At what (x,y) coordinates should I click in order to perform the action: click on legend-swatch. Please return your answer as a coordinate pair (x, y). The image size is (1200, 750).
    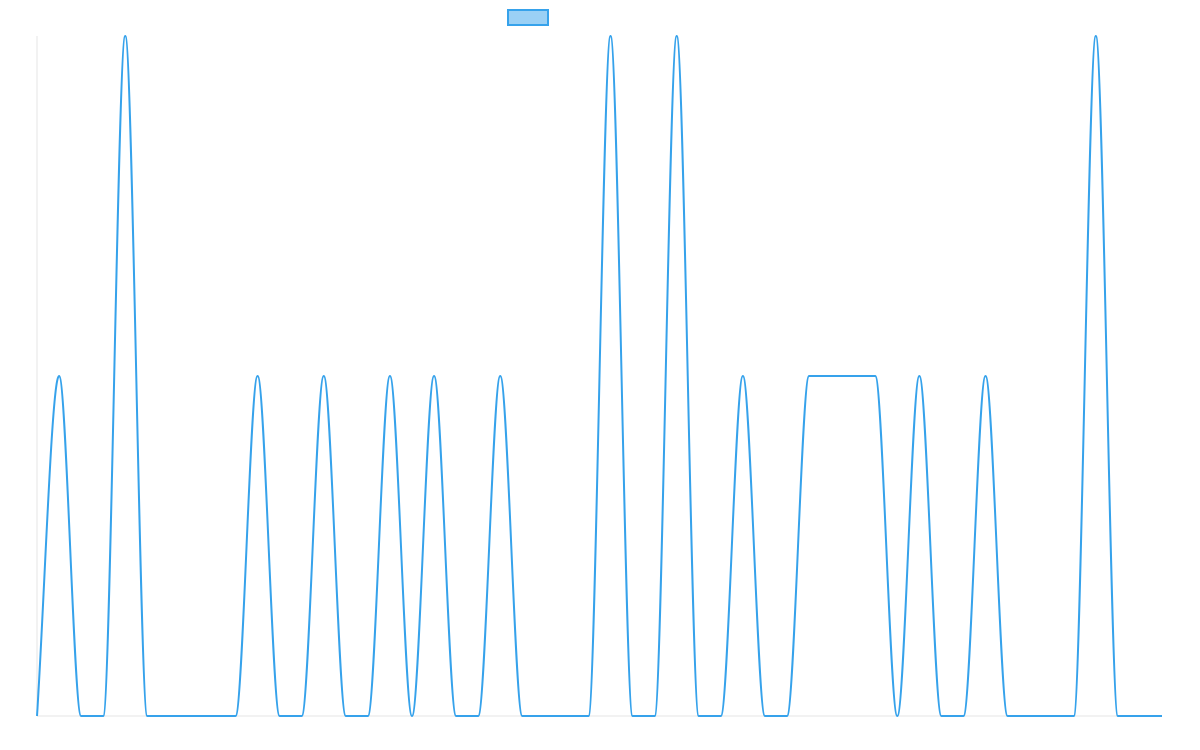
    Looking at the image, I should click on (528, 17).